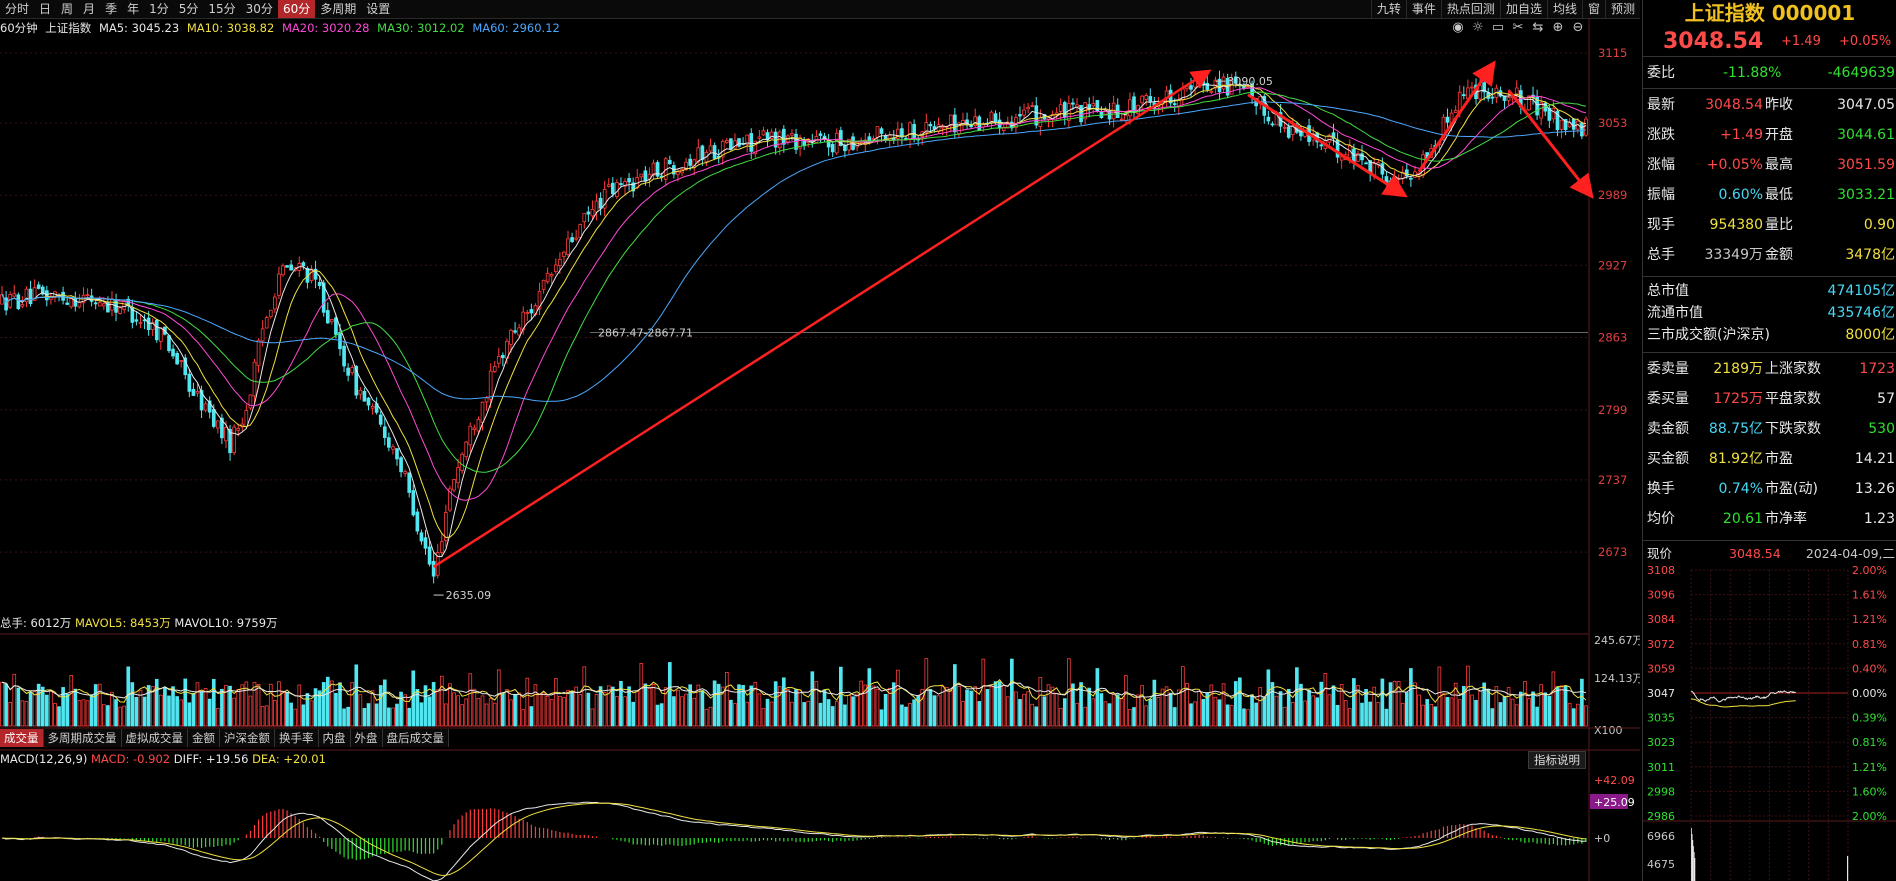 The width and height of the screenshot is (1896, 881). Describe the element at coordinates (159, 9) in the screenshot. I see `period-tab-6: 1分` at that location.